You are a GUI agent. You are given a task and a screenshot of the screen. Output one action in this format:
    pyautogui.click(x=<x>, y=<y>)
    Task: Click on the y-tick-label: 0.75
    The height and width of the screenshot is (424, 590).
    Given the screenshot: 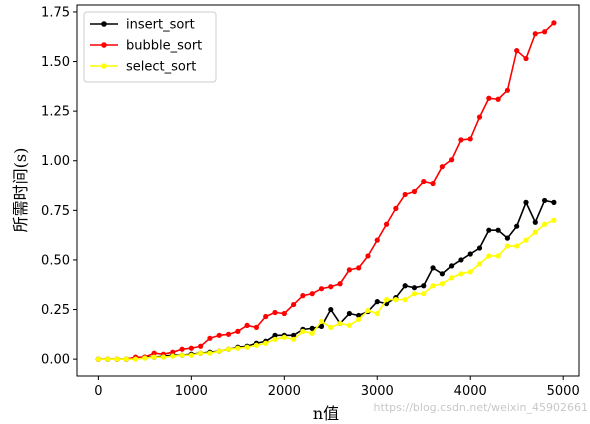 What is the action you would take?
    pyautogui.click(x=55, y=211)
    